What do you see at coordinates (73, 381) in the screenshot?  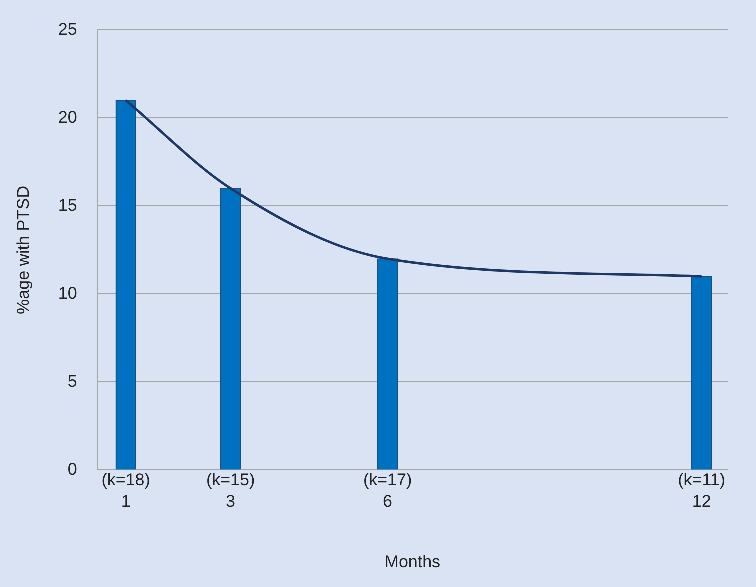 I see `y-tick-label: 5` at bounding box center [73, 381].